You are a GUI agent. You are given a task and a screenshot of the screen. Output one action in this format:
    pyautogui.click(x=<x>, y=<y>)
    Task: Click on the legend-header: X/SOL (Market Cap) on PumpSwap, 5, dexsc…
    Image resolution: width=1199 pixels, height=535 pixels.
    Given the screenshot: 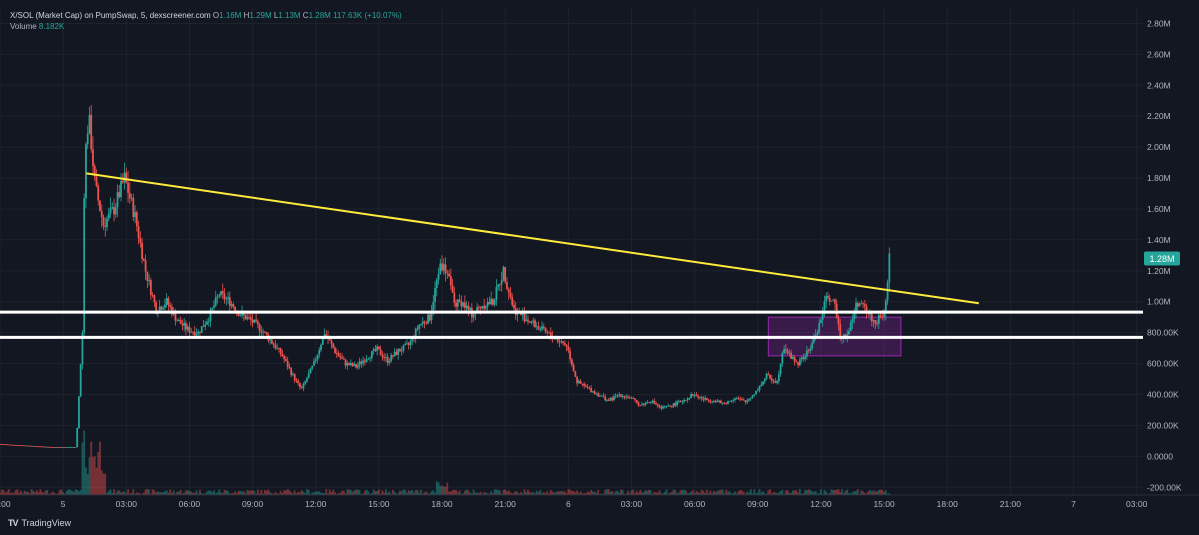 What is the action you would take?
    pyautogui.click(x=206, y=21)
    